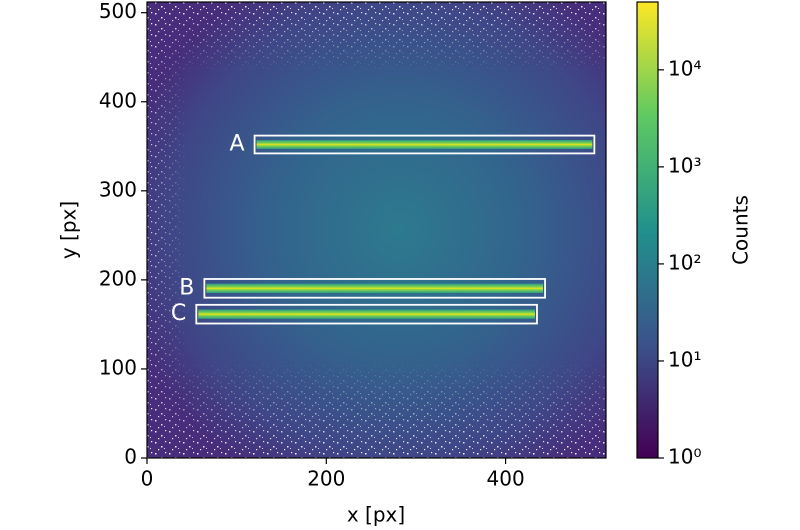 This screenshot has height=530, width=800. I want to click on colorbar, so click(647, 230).